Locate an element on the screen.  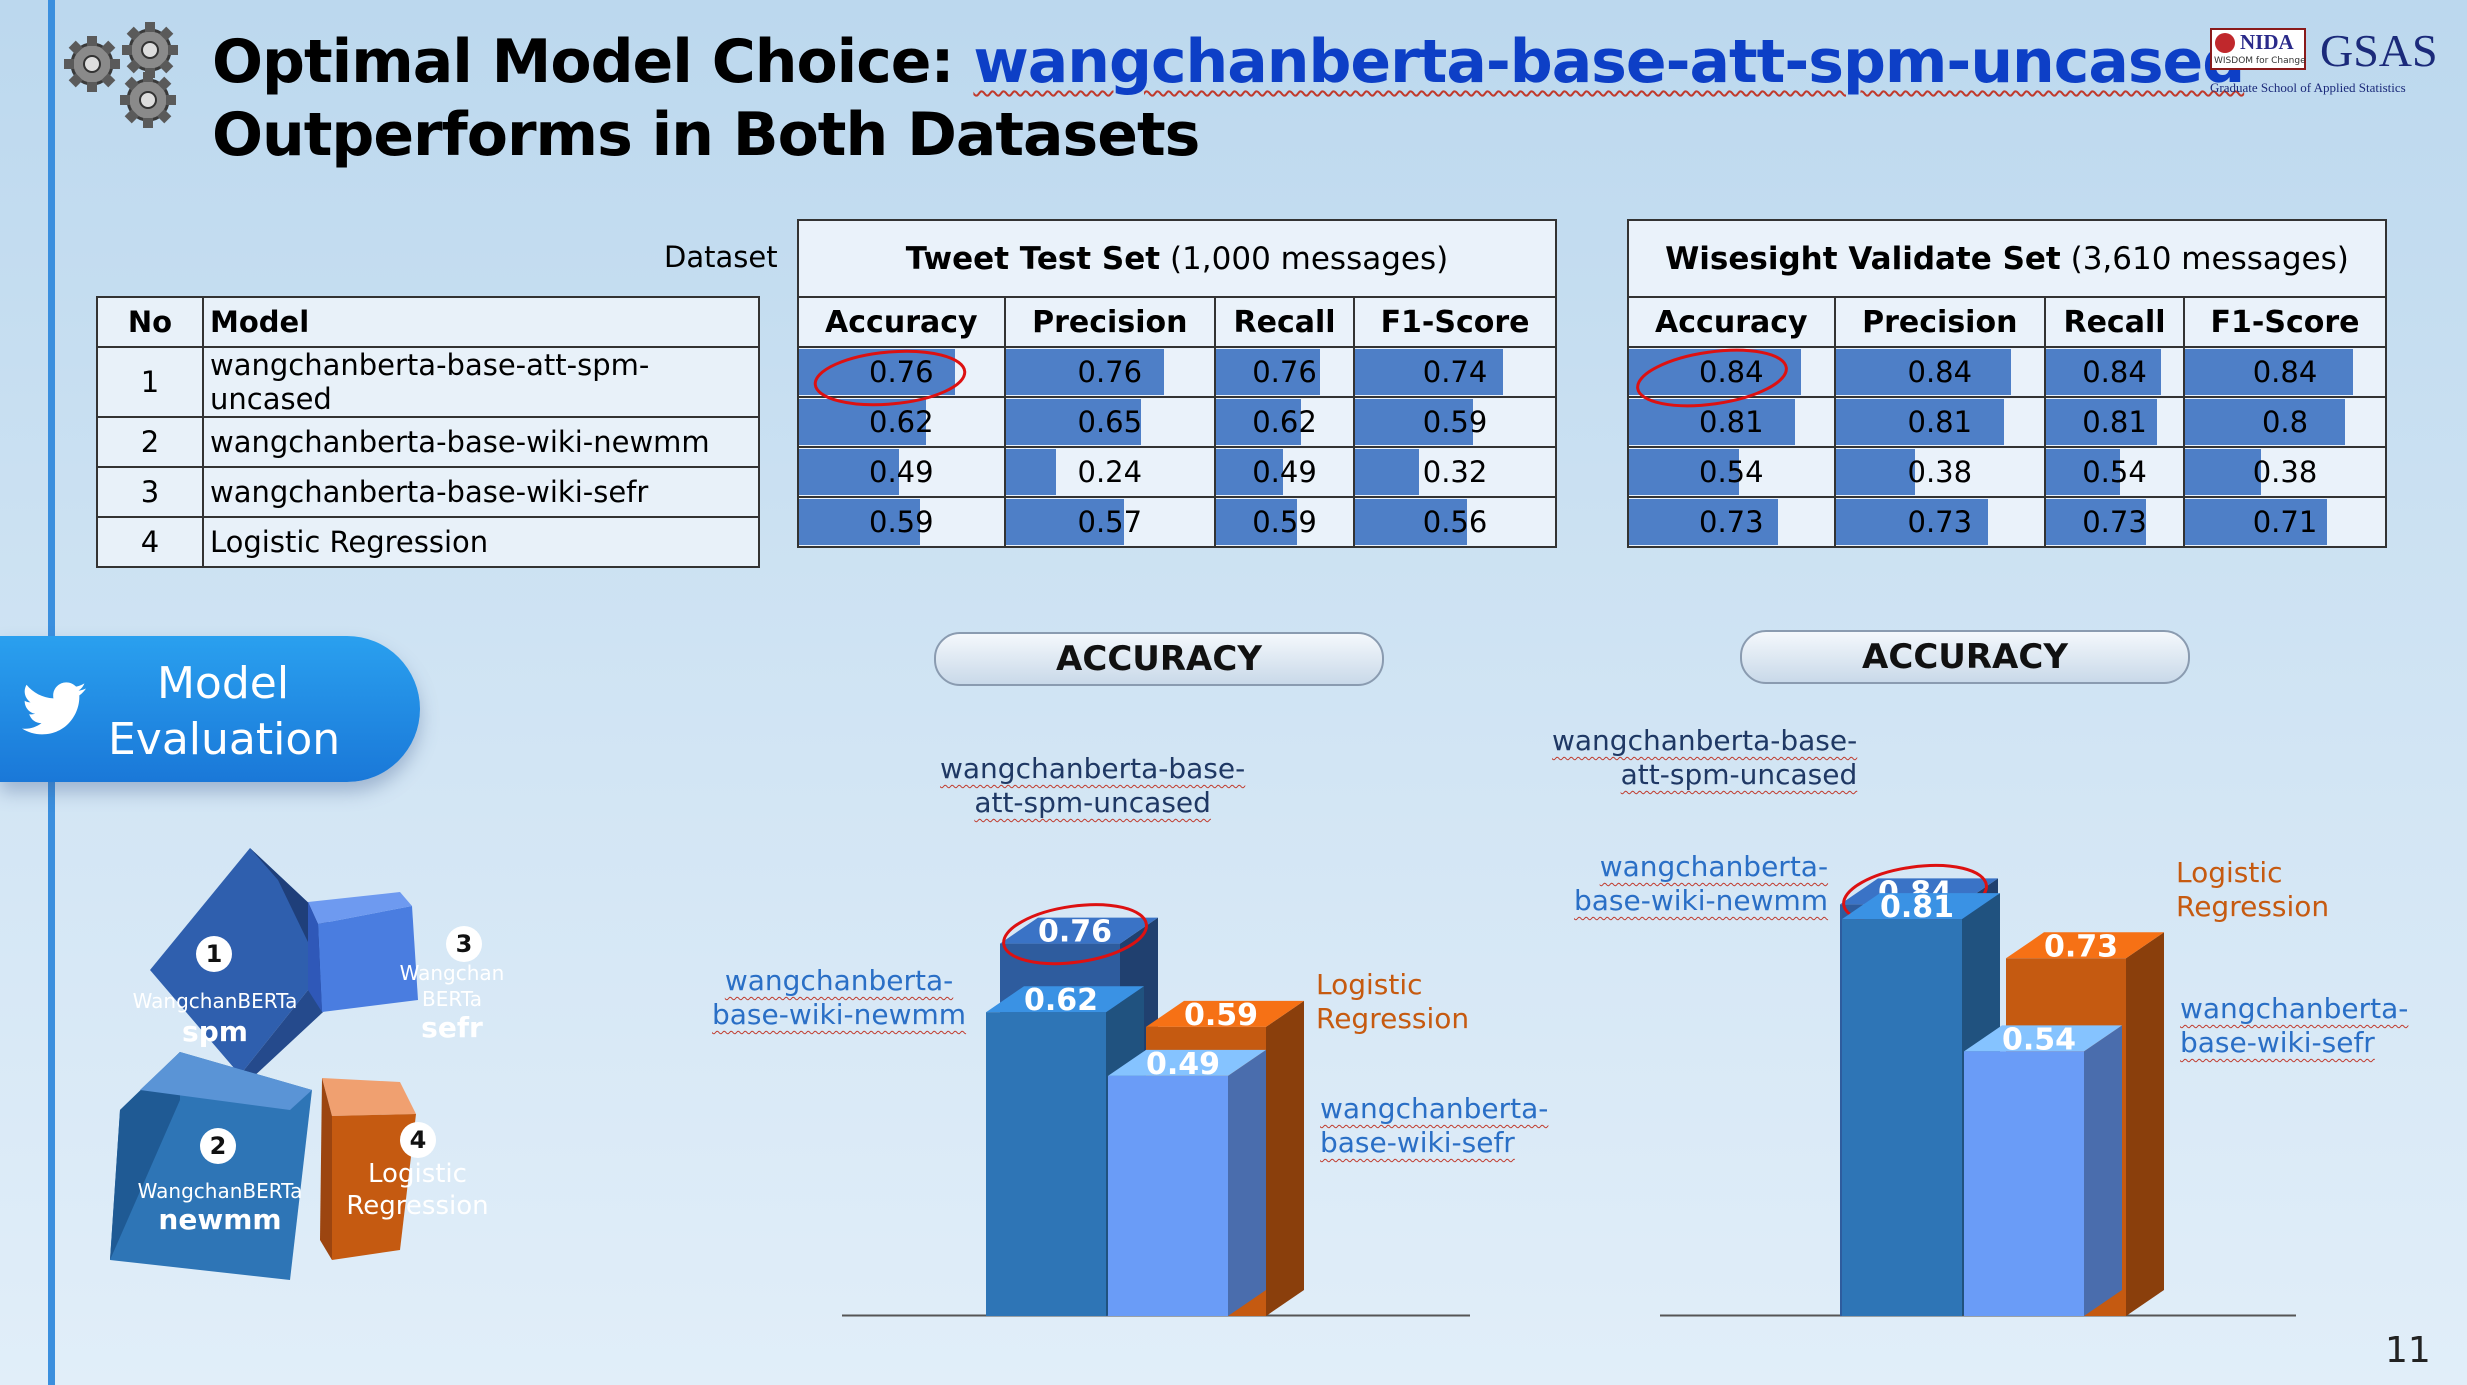
row-no: 1 is located at coordinates (150, 382).